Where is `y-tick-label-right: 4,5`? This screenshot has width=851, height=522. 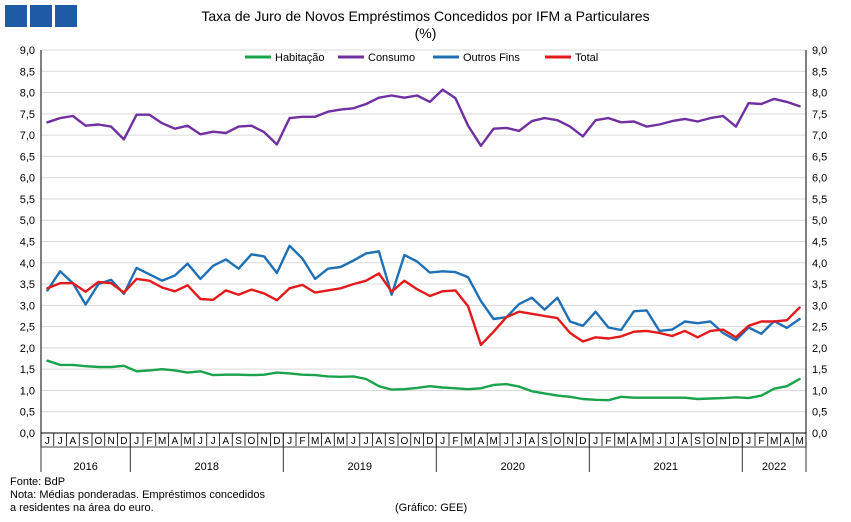
y-tick-label-right: 4,5 is located at coordinates (819, 243).